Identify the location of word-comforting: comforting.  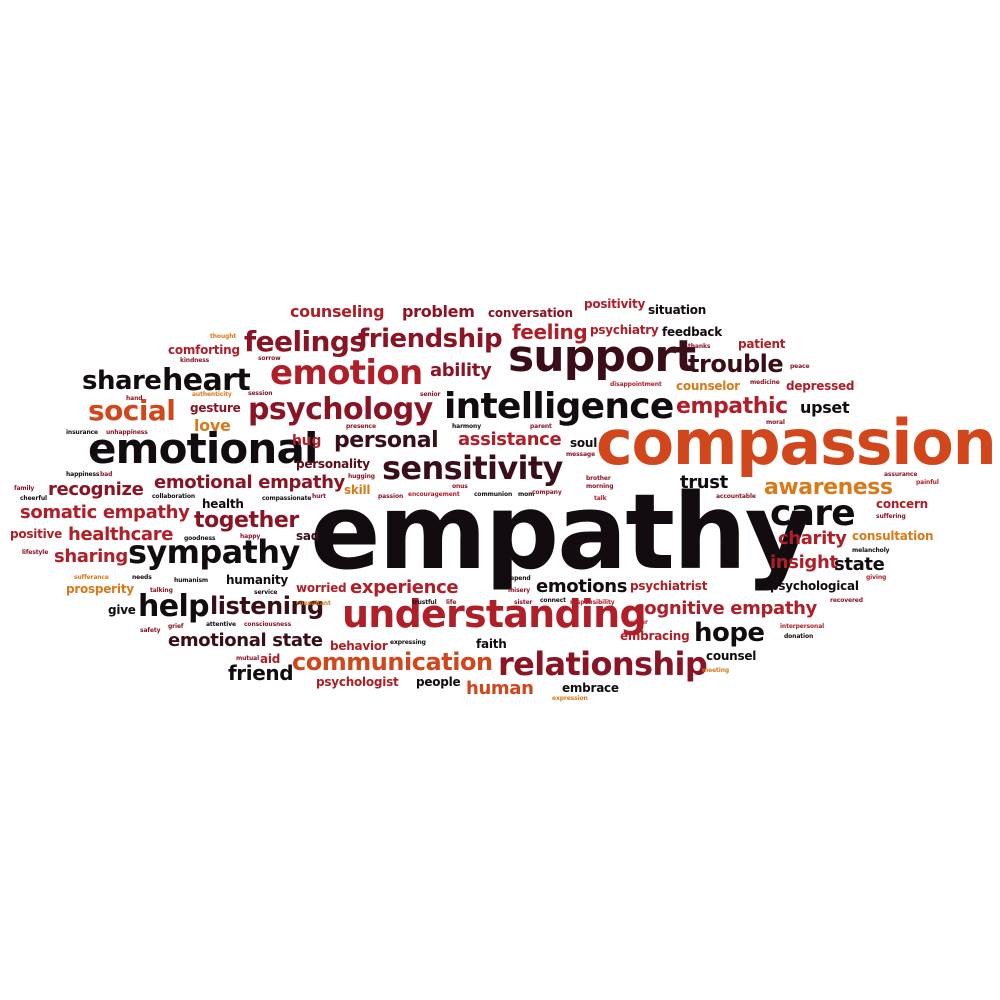
(204, 350).